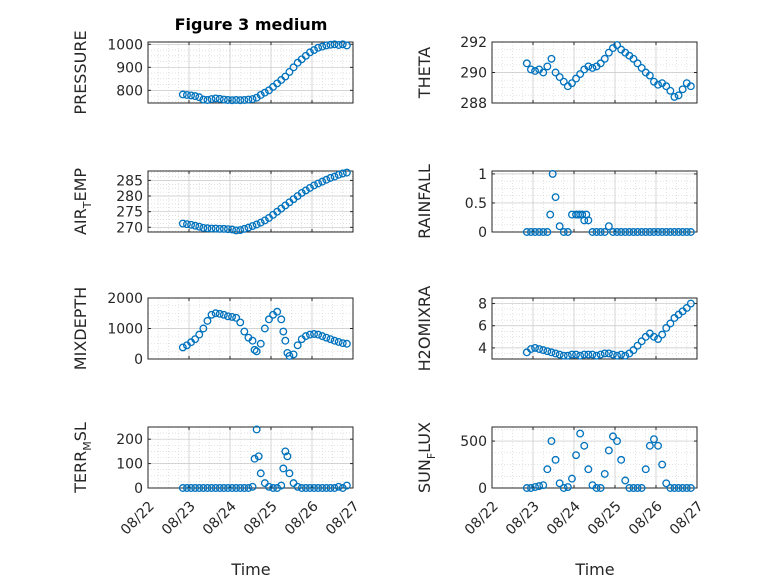 This screenshot has width=778, height=583. Describe the element at coordinates (125, 330) in the screenshot. I see `y-tick-label: 1000` at that location.